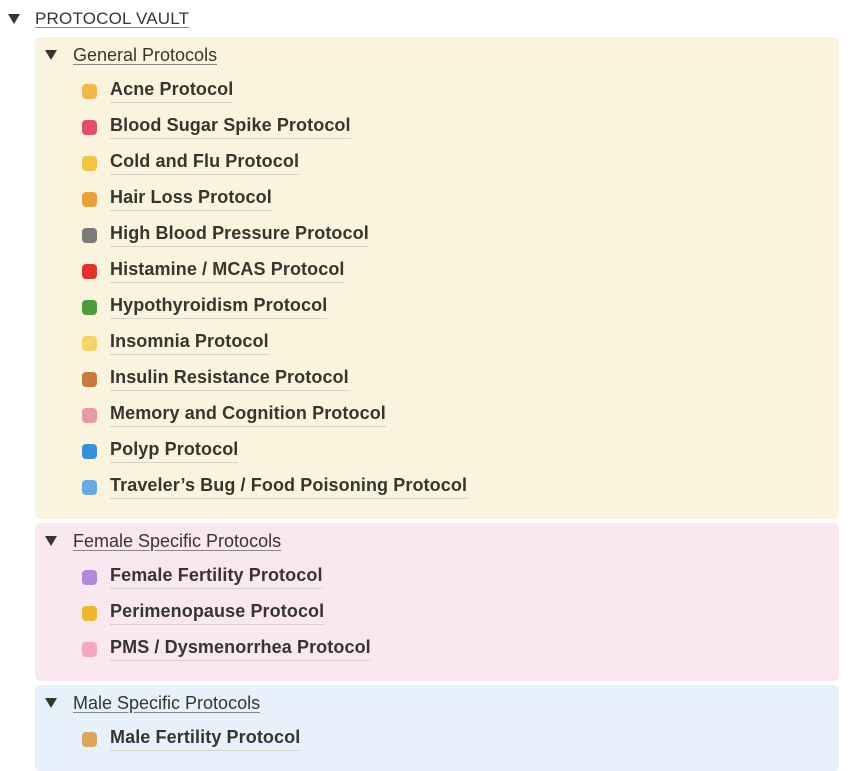  I want to click on item-link: Male Fertility Protocol, so click(205, 739).